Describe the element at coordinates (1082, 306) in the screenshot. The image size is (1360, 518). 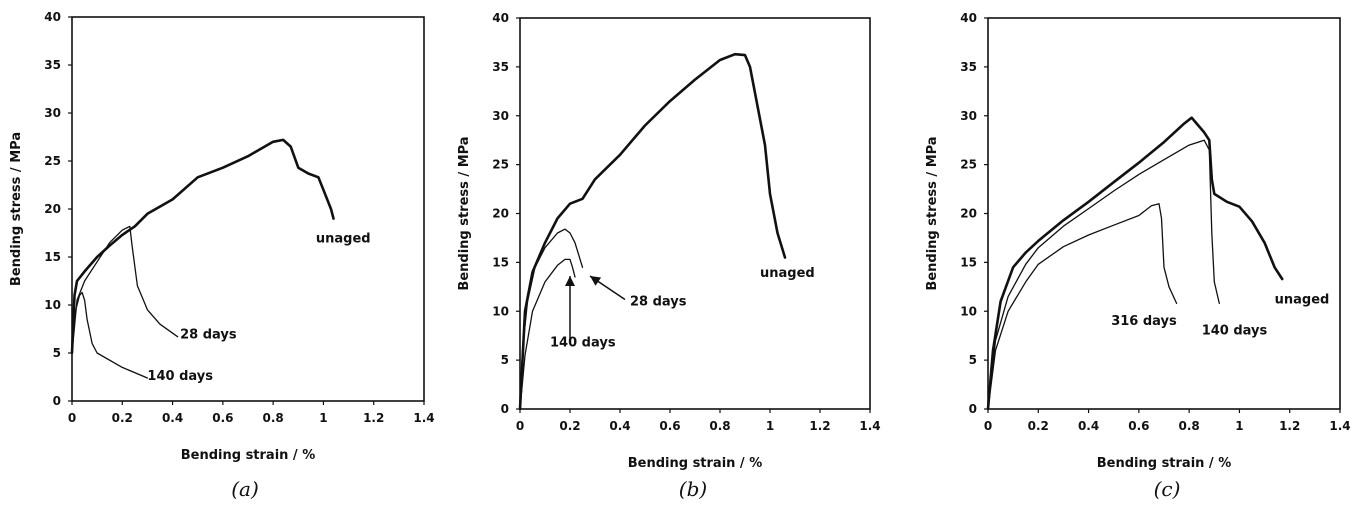
I see `series-line-316-days` at that location.